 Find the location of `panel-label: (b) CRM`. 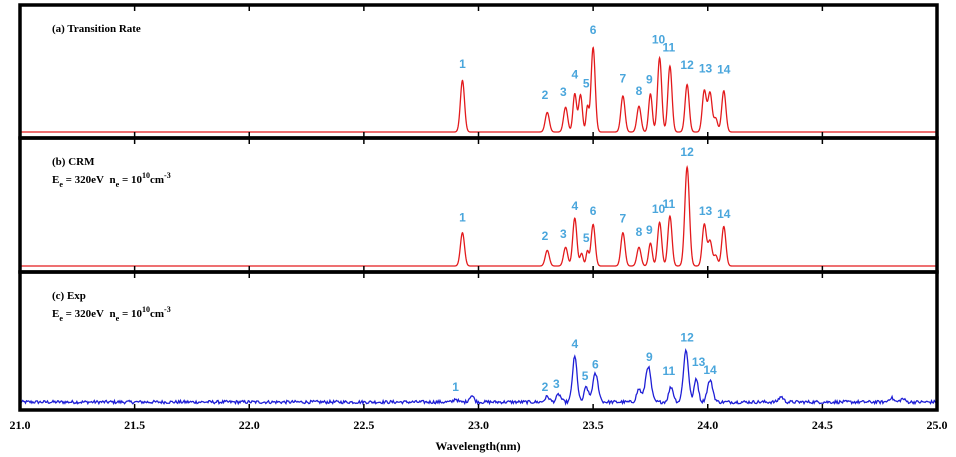

panel-label: (b) CRM is located at coordinates (73, 162).